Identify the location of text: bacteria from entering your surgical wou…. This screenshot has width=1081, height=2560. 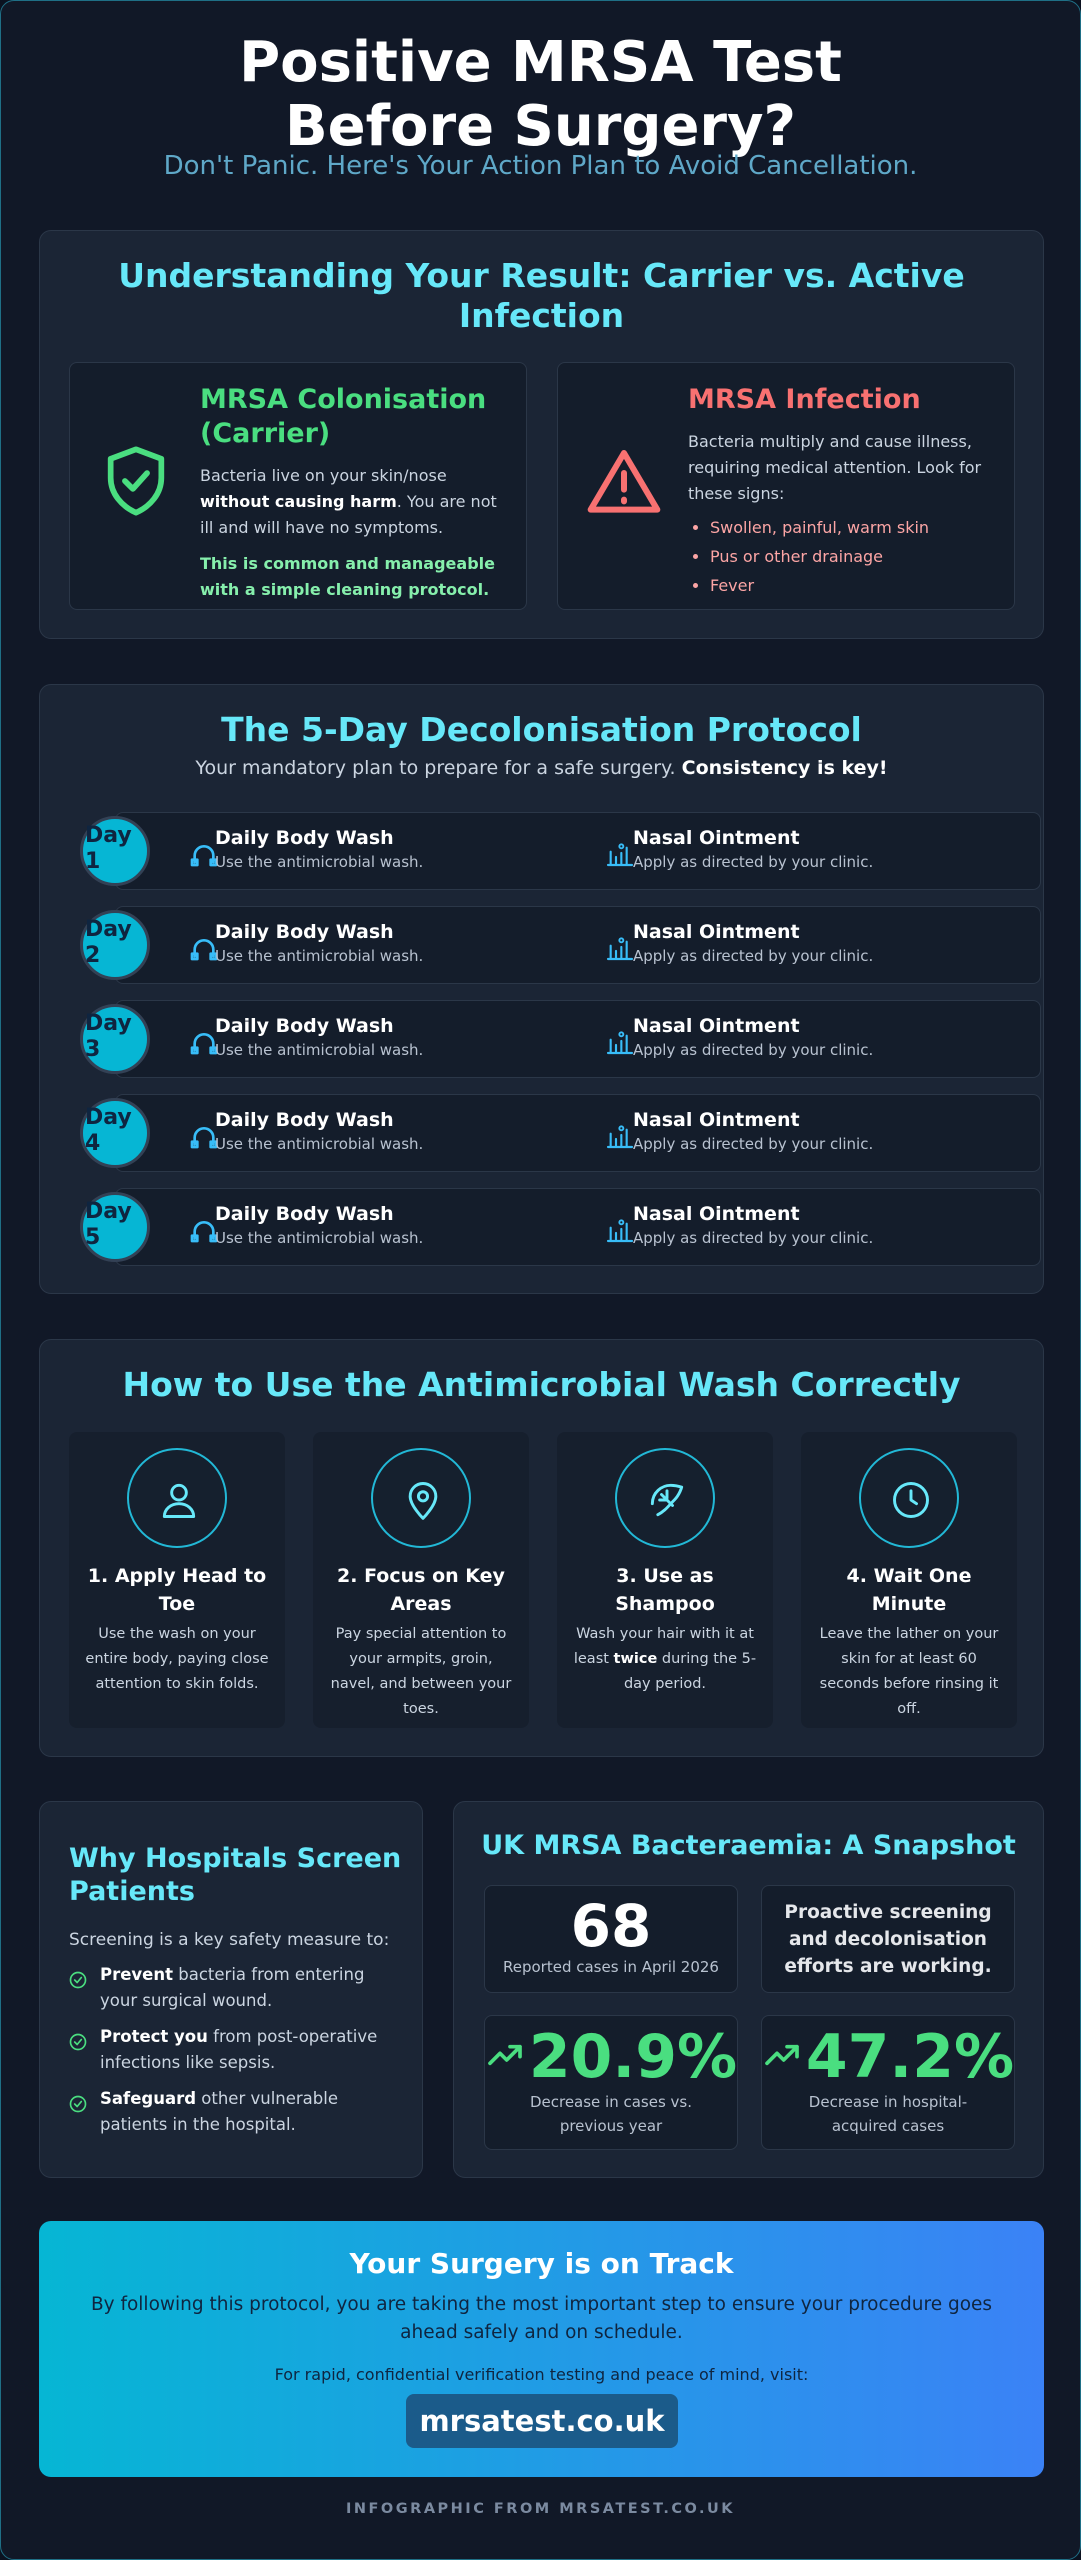
(232, 1987).